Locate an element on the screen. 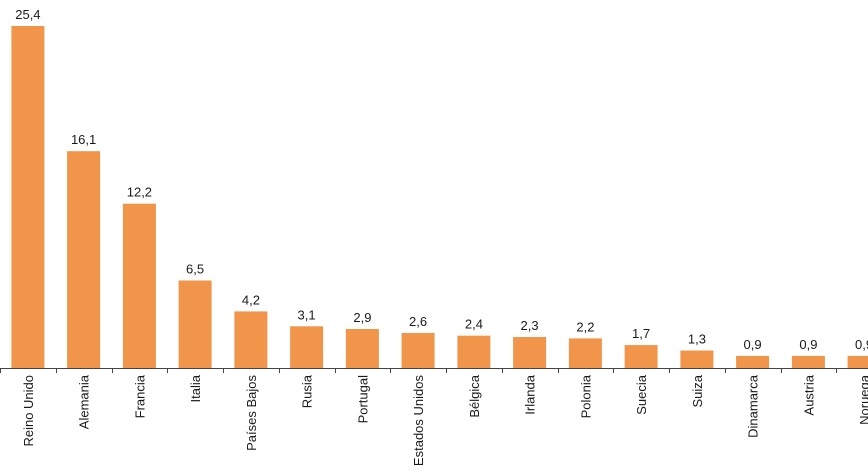 The height and width of the screenshot is (476, 868). category-label-portugal: Portugal is located at coordinates (362, 399).